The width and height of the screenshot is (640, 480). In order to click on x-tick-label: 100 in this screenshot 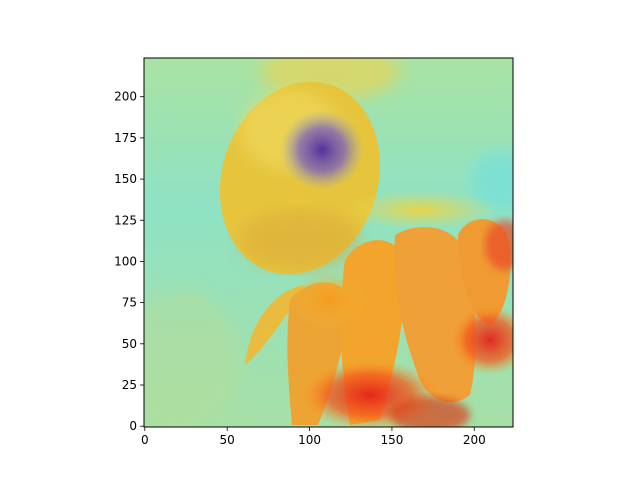, I will do `click(309, 440)`.